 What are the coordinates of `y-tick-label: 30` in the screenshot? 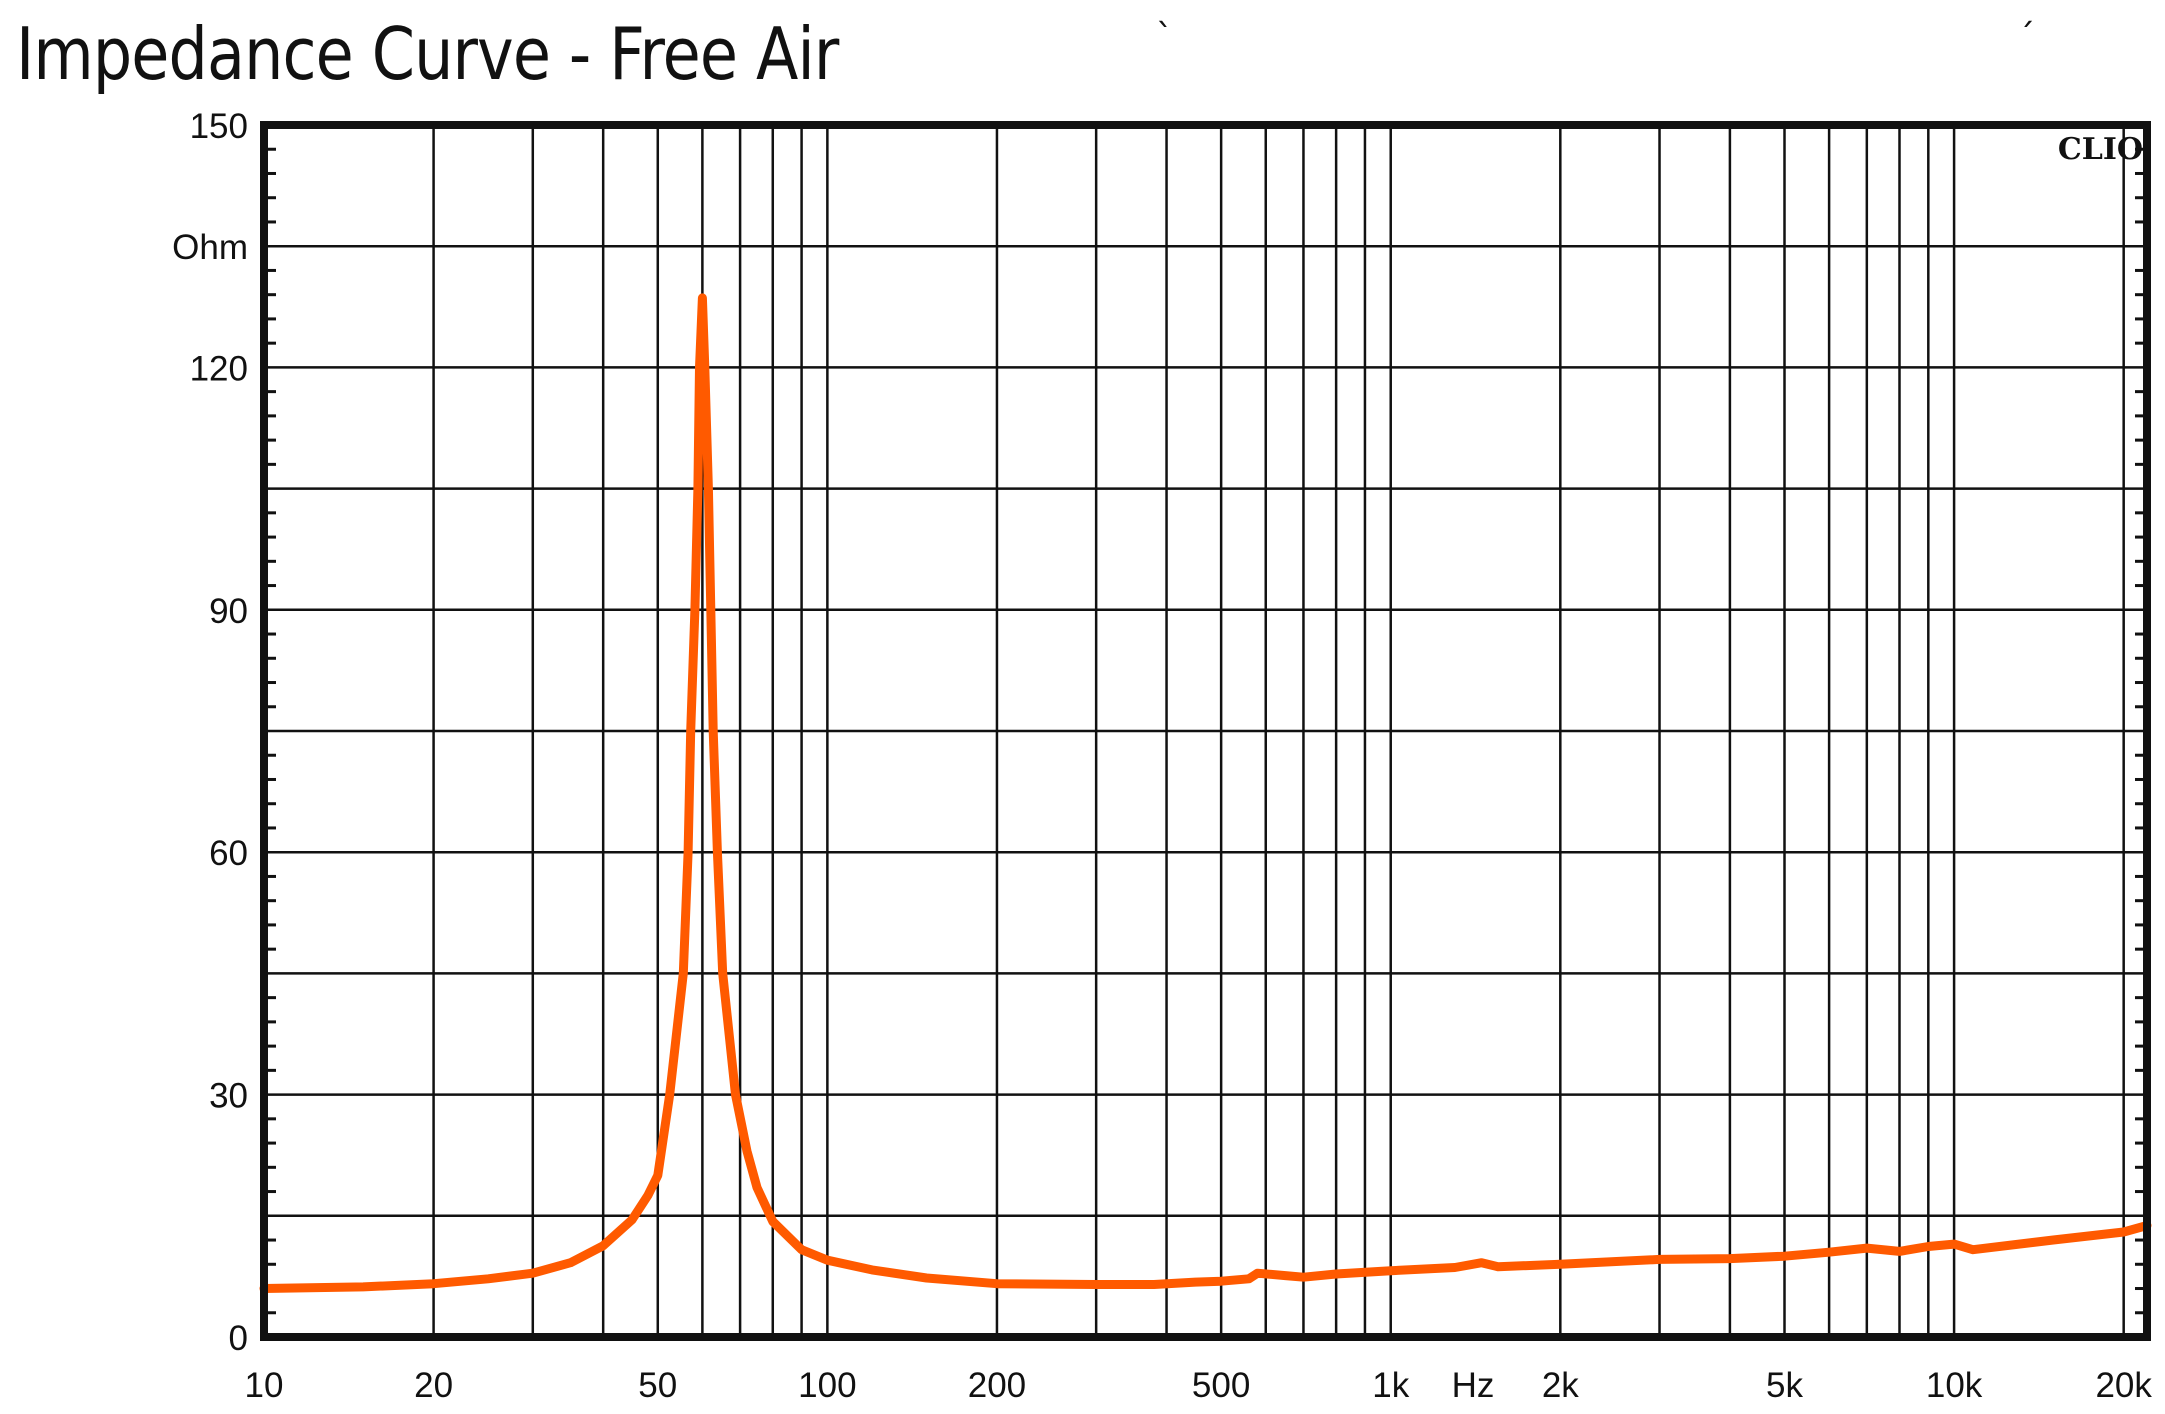 It's located at (228, 1096).